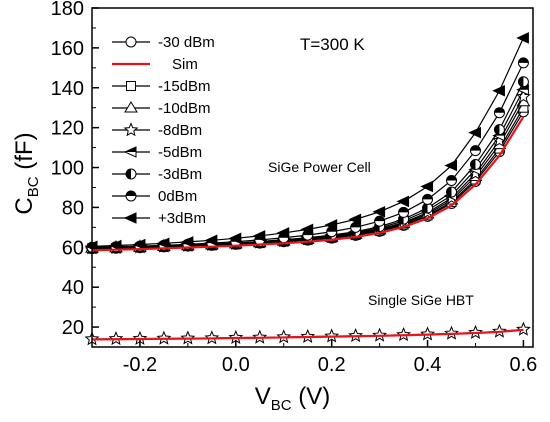  I want to click on y-axis-title-main: C, so click(24, 205).